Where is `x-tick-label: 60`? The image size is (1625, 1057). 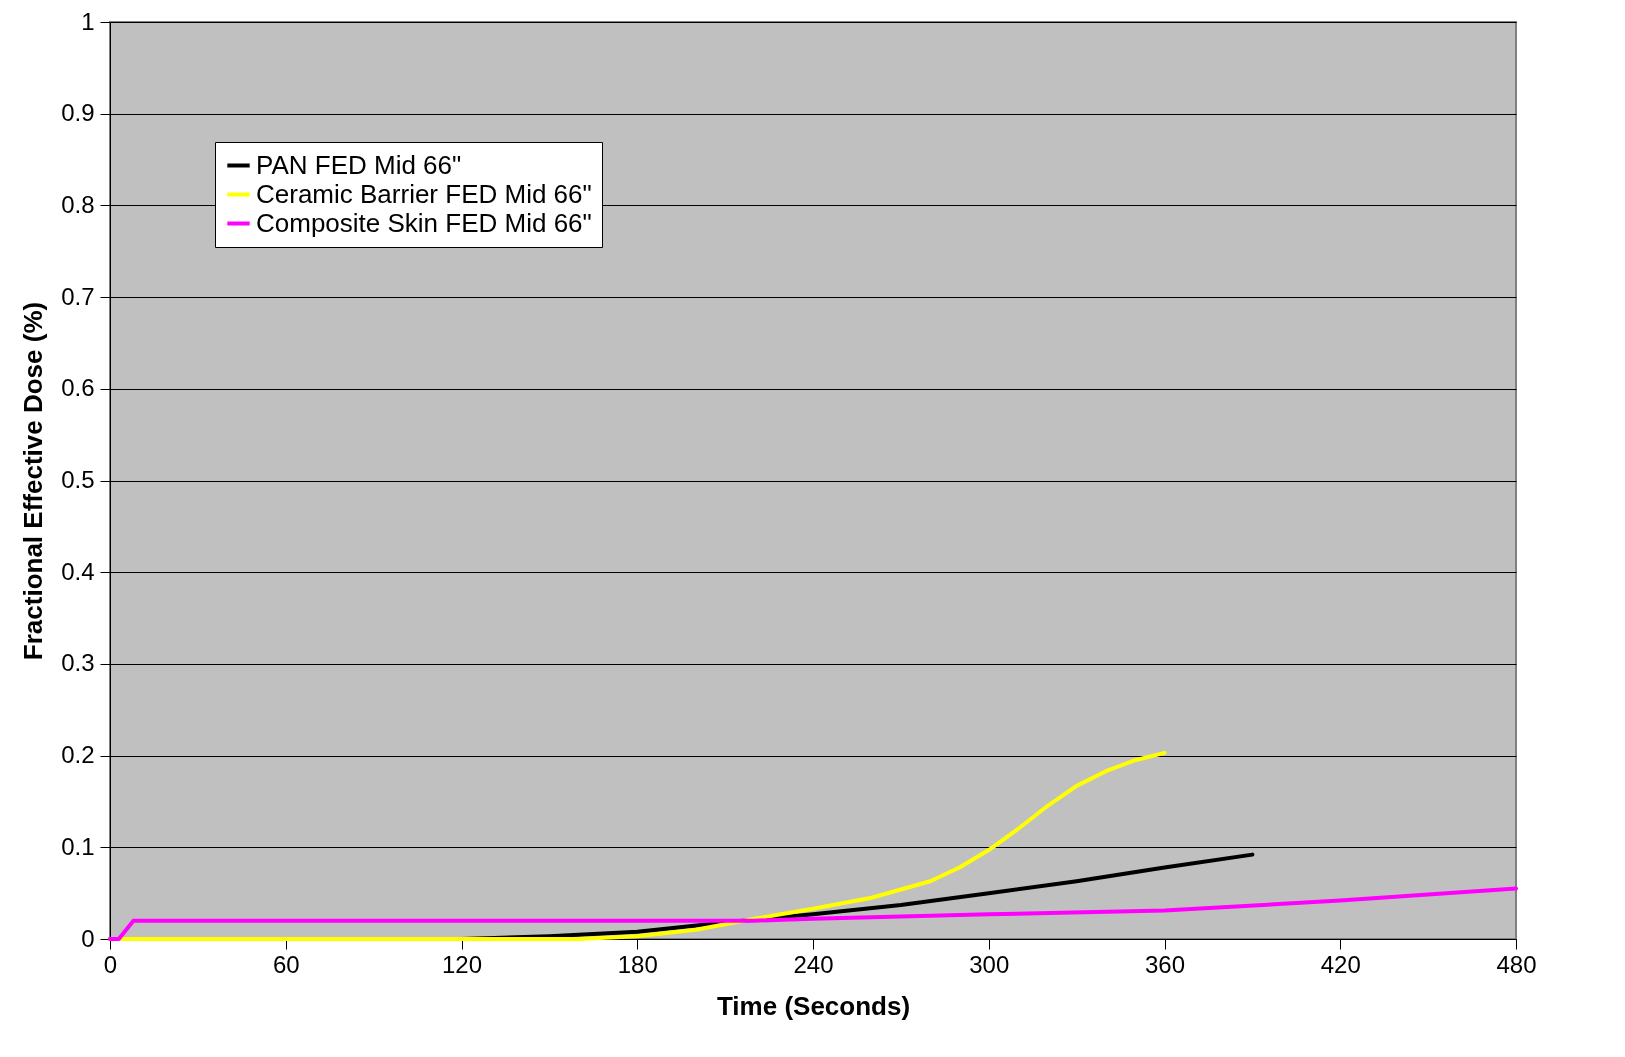
x-tick-label: 60 is located at coordinates (286, 964).